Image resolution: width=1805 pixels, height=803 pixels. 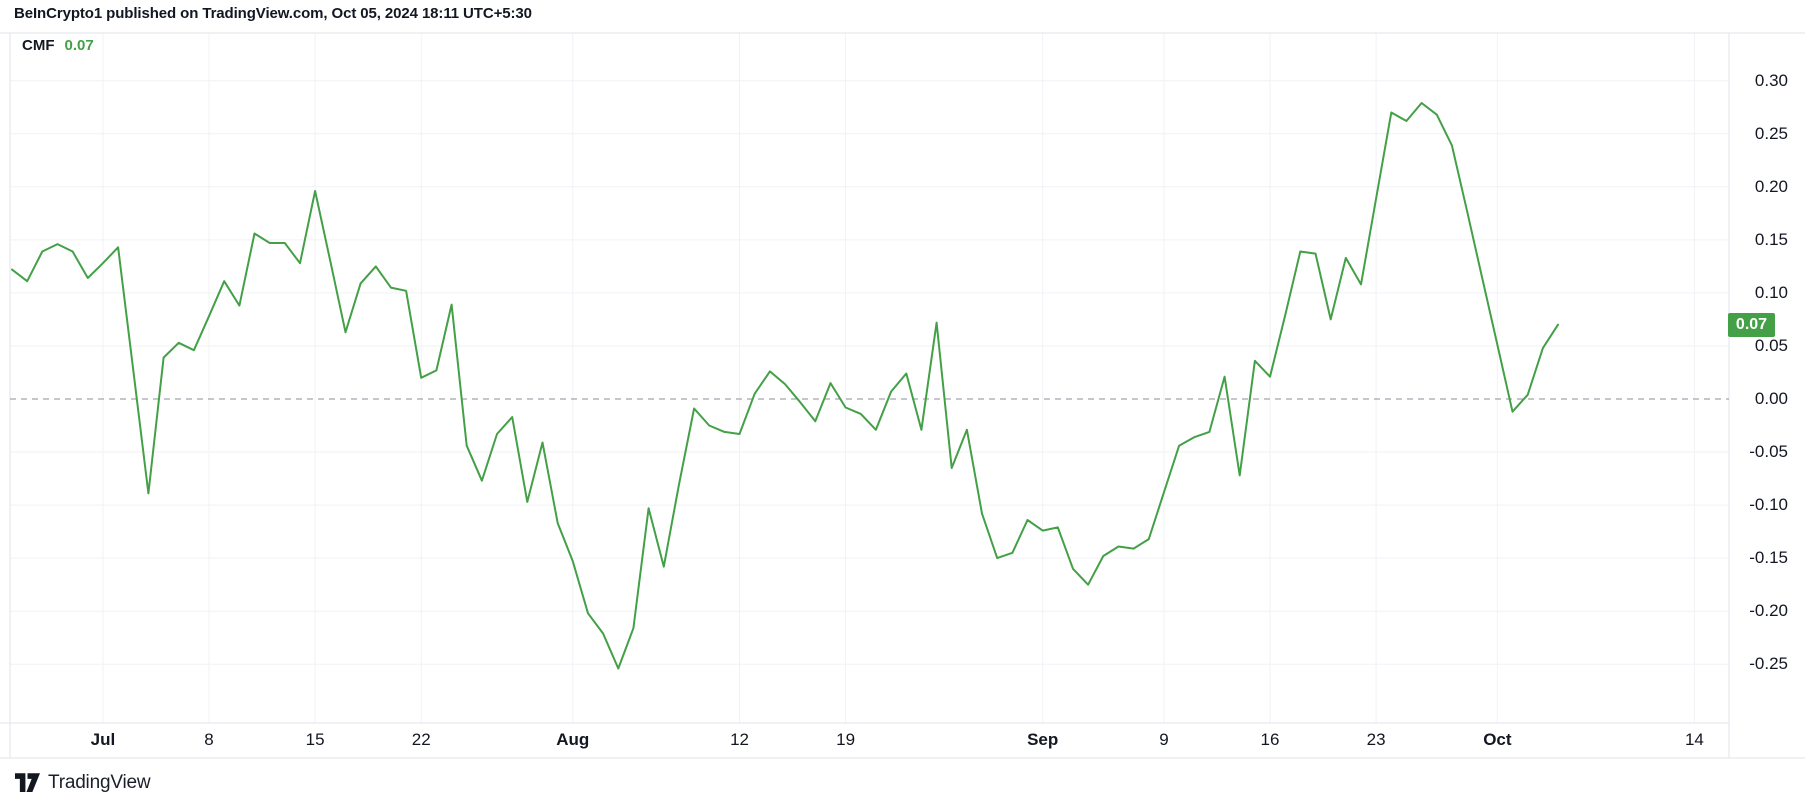 I want to click on x-axis-label: 16, so click(x=1270, y=739).